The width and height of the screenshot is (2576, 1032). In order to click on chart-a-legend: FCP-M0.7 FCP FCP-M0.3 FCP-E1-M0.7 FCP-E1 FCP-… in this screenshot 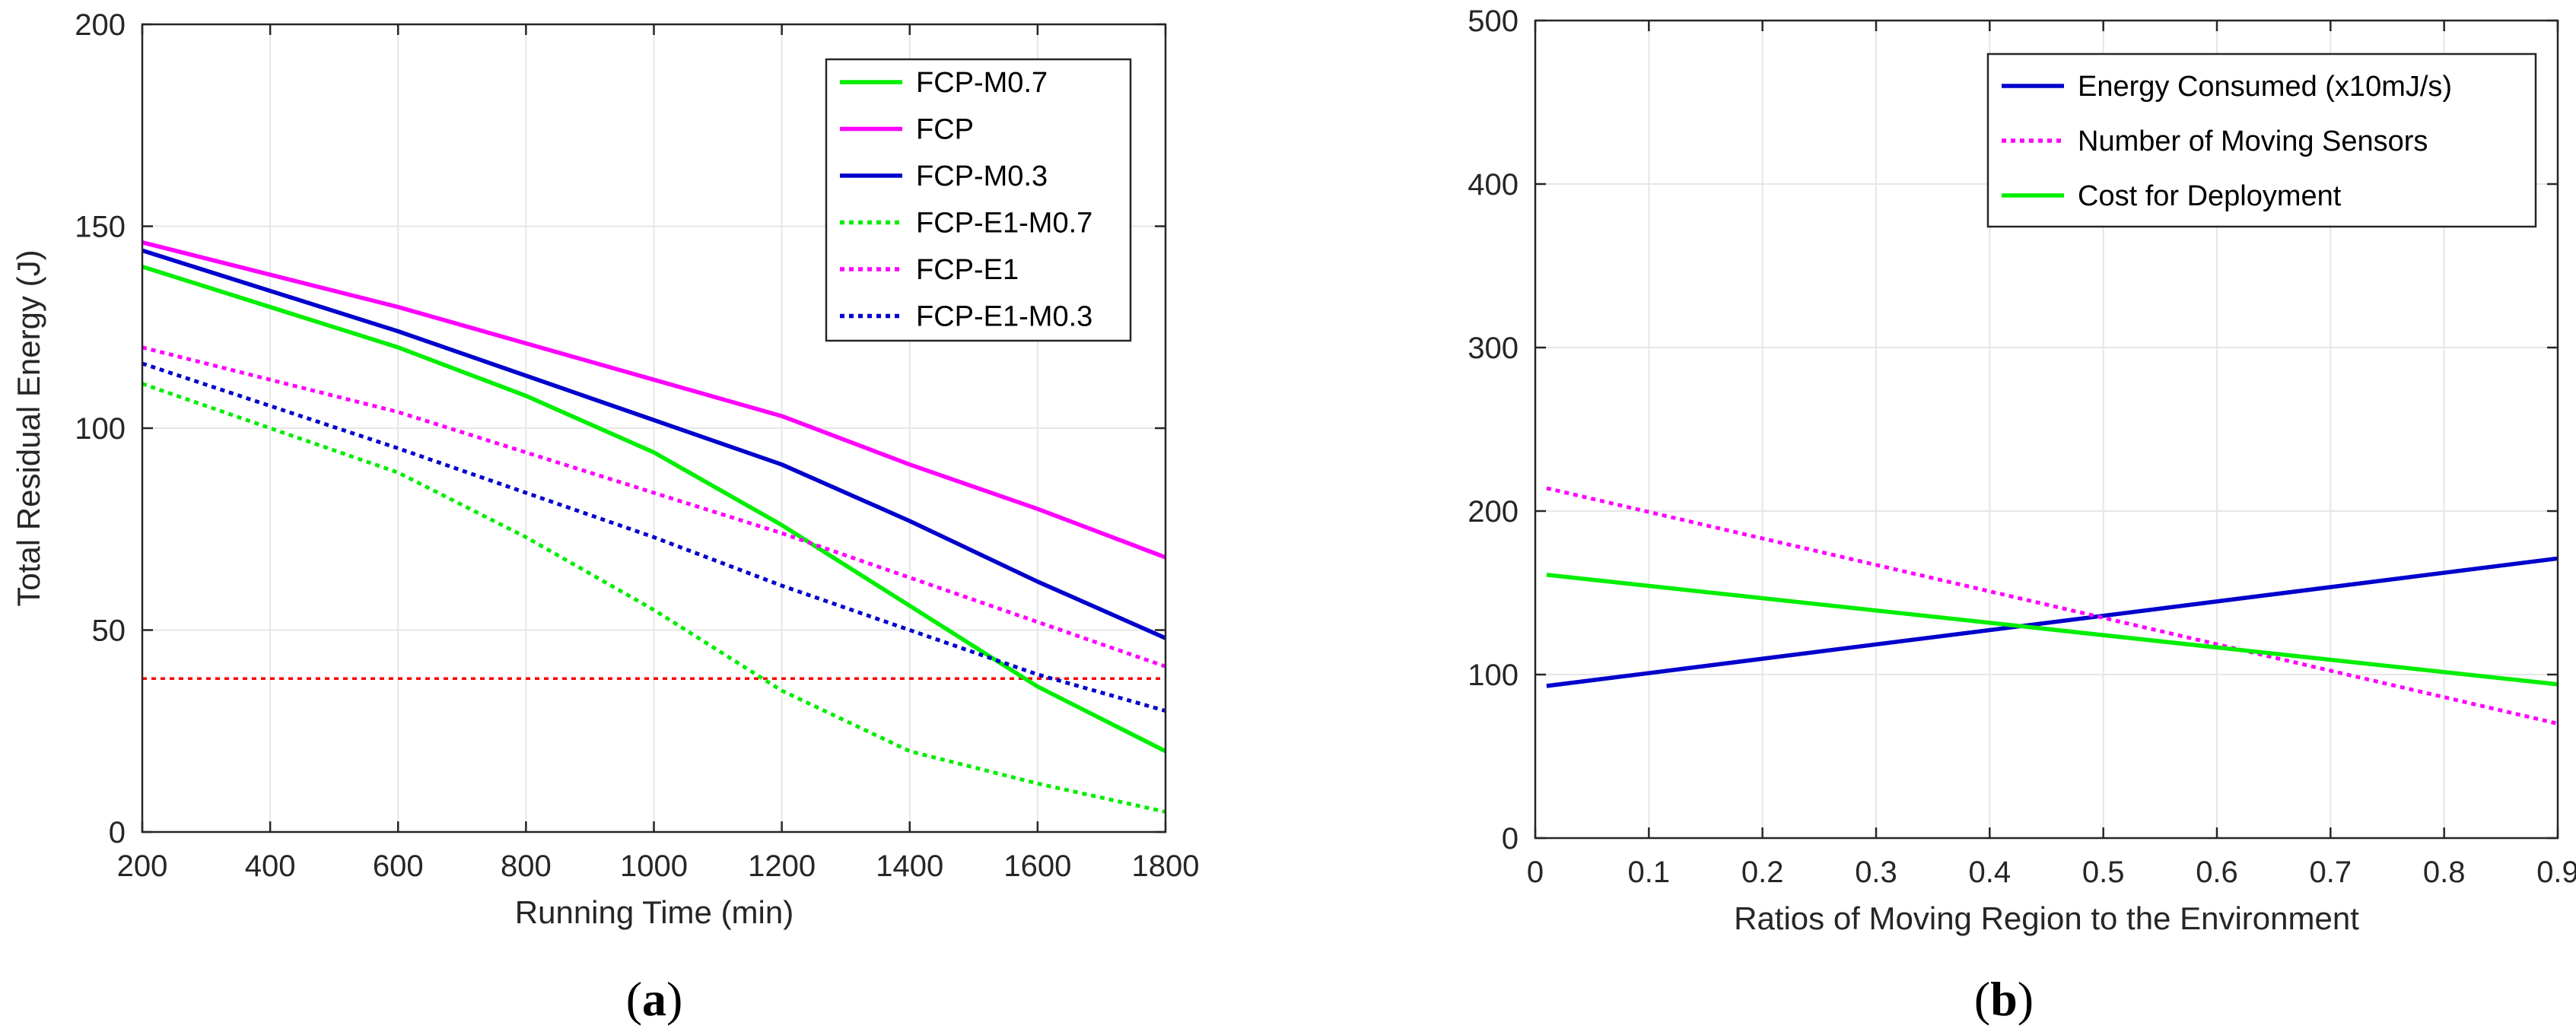, I will do `click(979, 200)`.